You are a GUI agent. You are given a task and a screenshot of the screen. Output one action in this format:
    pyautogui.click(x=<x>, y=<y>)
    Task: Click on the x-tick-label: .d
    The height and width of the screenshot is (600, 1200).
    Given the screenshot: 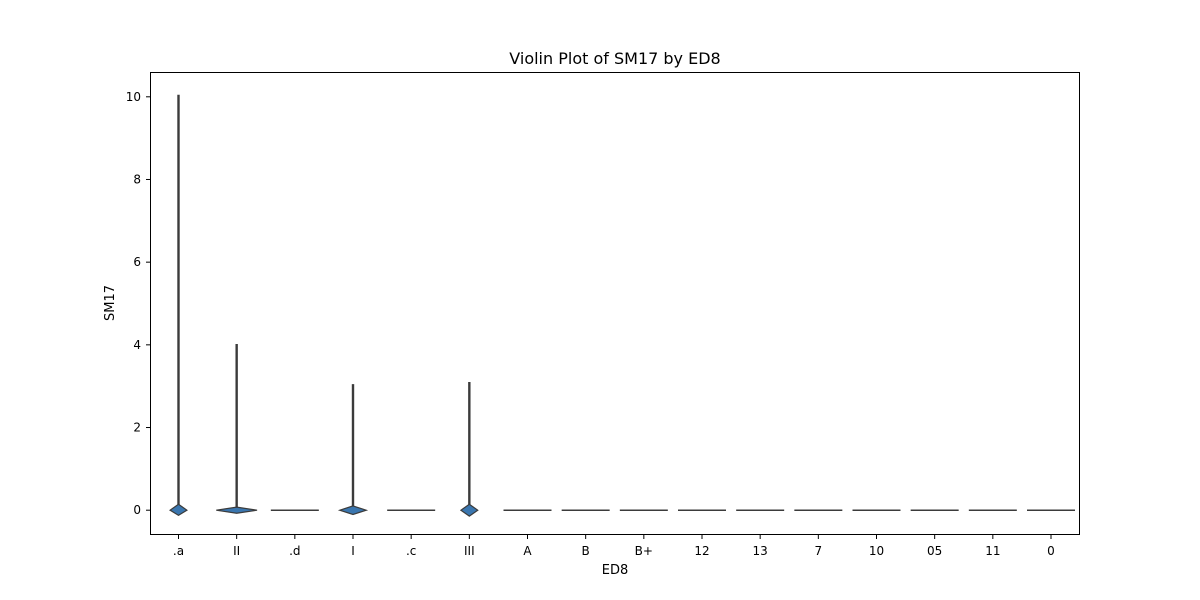 What is the action you would take?
    pyautogui.click(x=294, y=551)
    